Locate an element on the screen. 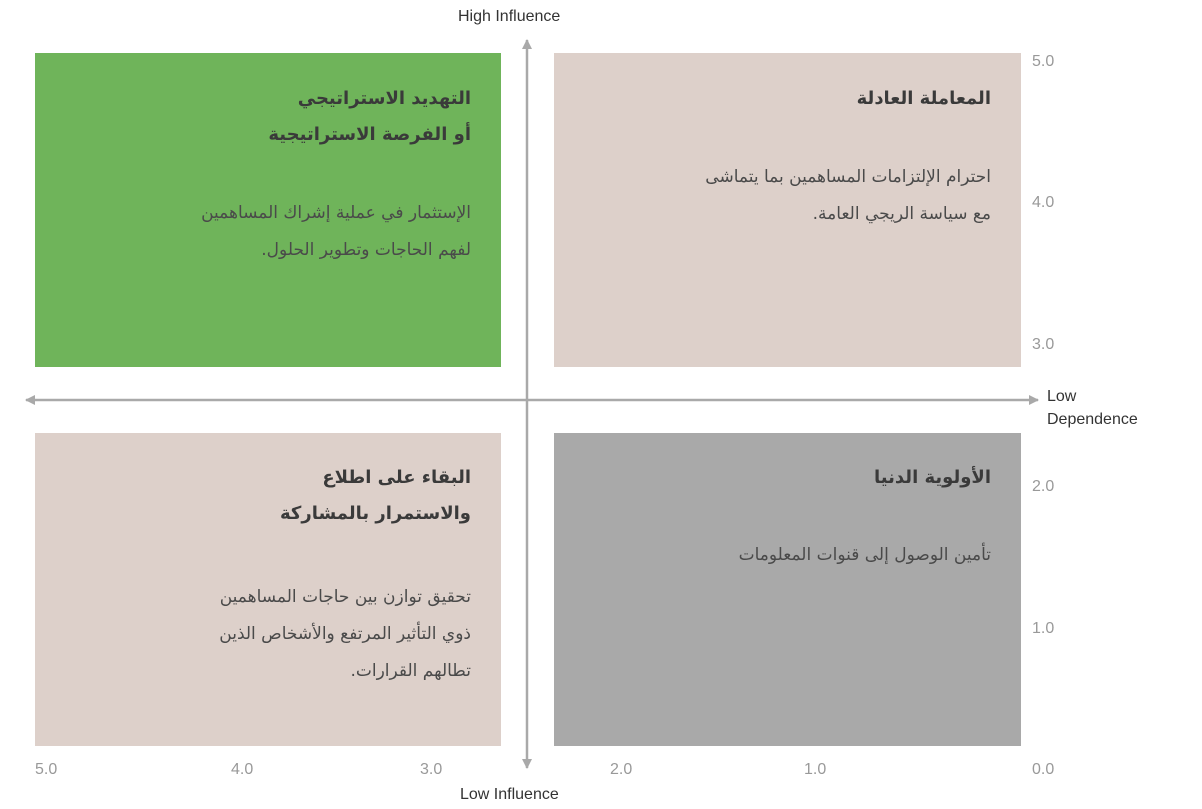 This screenshot has width=1202, height=809. low-dependence-label: Low Dependence is located at coordinates (1092, 408).